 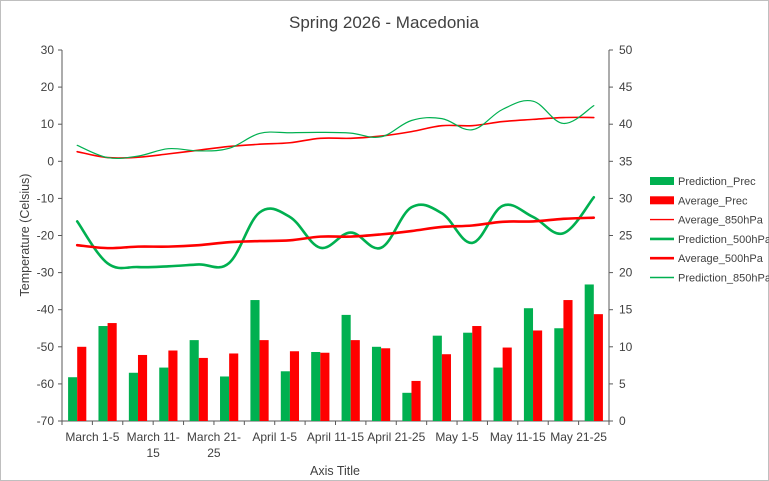 What do you see at coordinates (46, 384) in the screenshot?
I see `left-tick-label: -60` at bounding box center [46, 384].